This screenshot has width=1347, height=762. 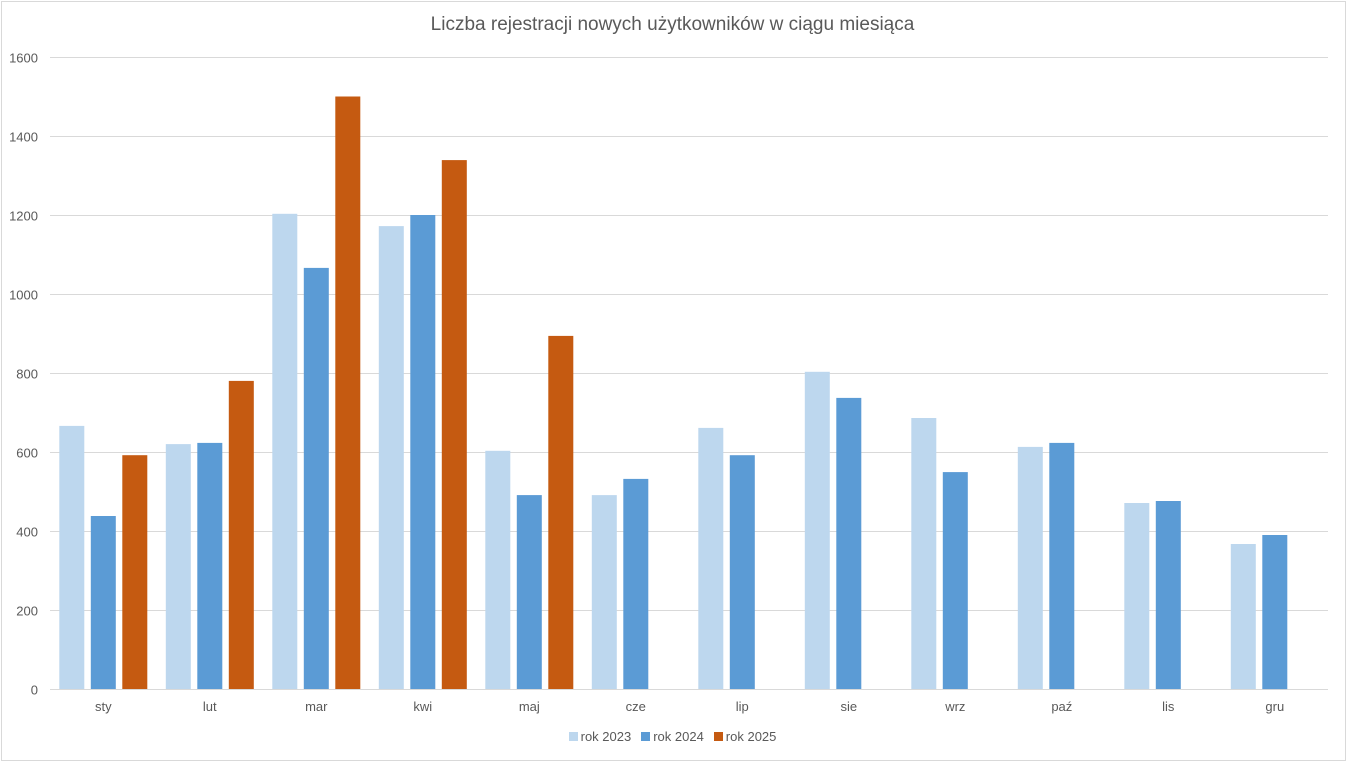 I want to click on x-tick-label: lis, so click(x=1168, y=706).